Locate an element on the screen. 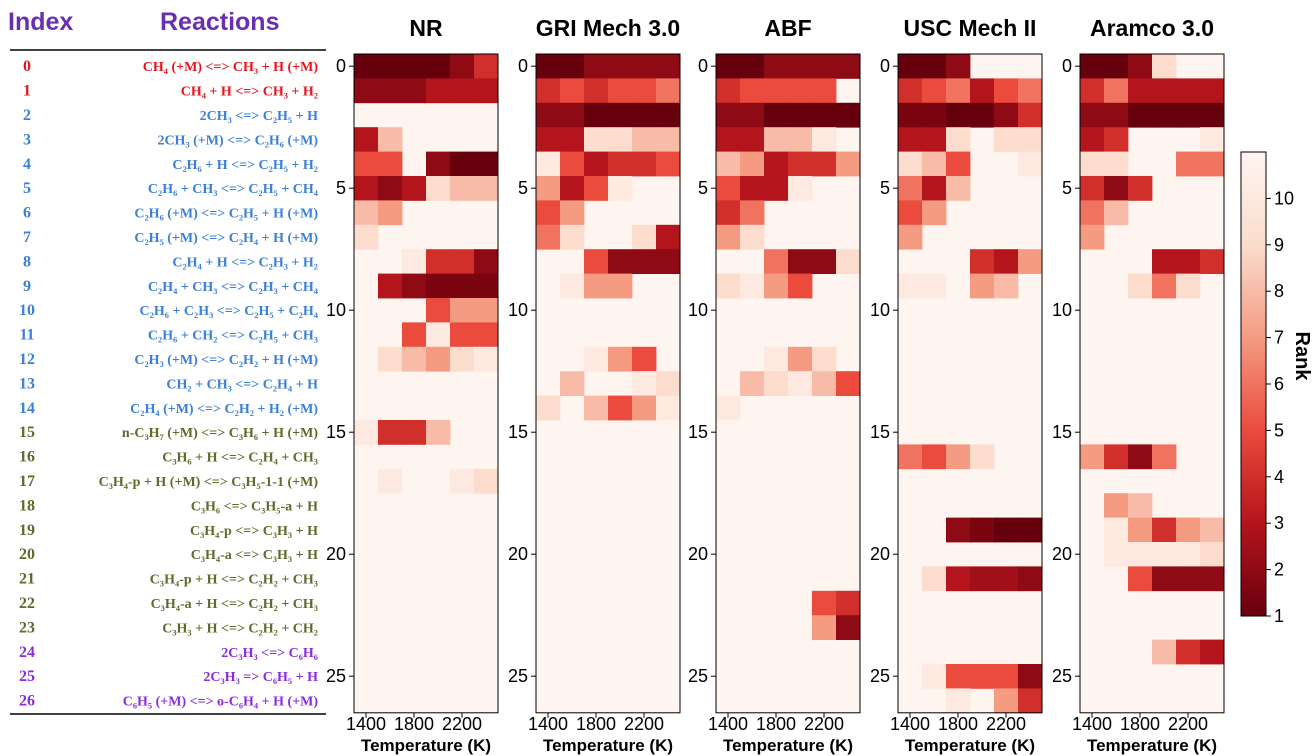 The height and width of the screenshot is (756, 1312). reaction-index: 24 is located at coordinates (27, 652).